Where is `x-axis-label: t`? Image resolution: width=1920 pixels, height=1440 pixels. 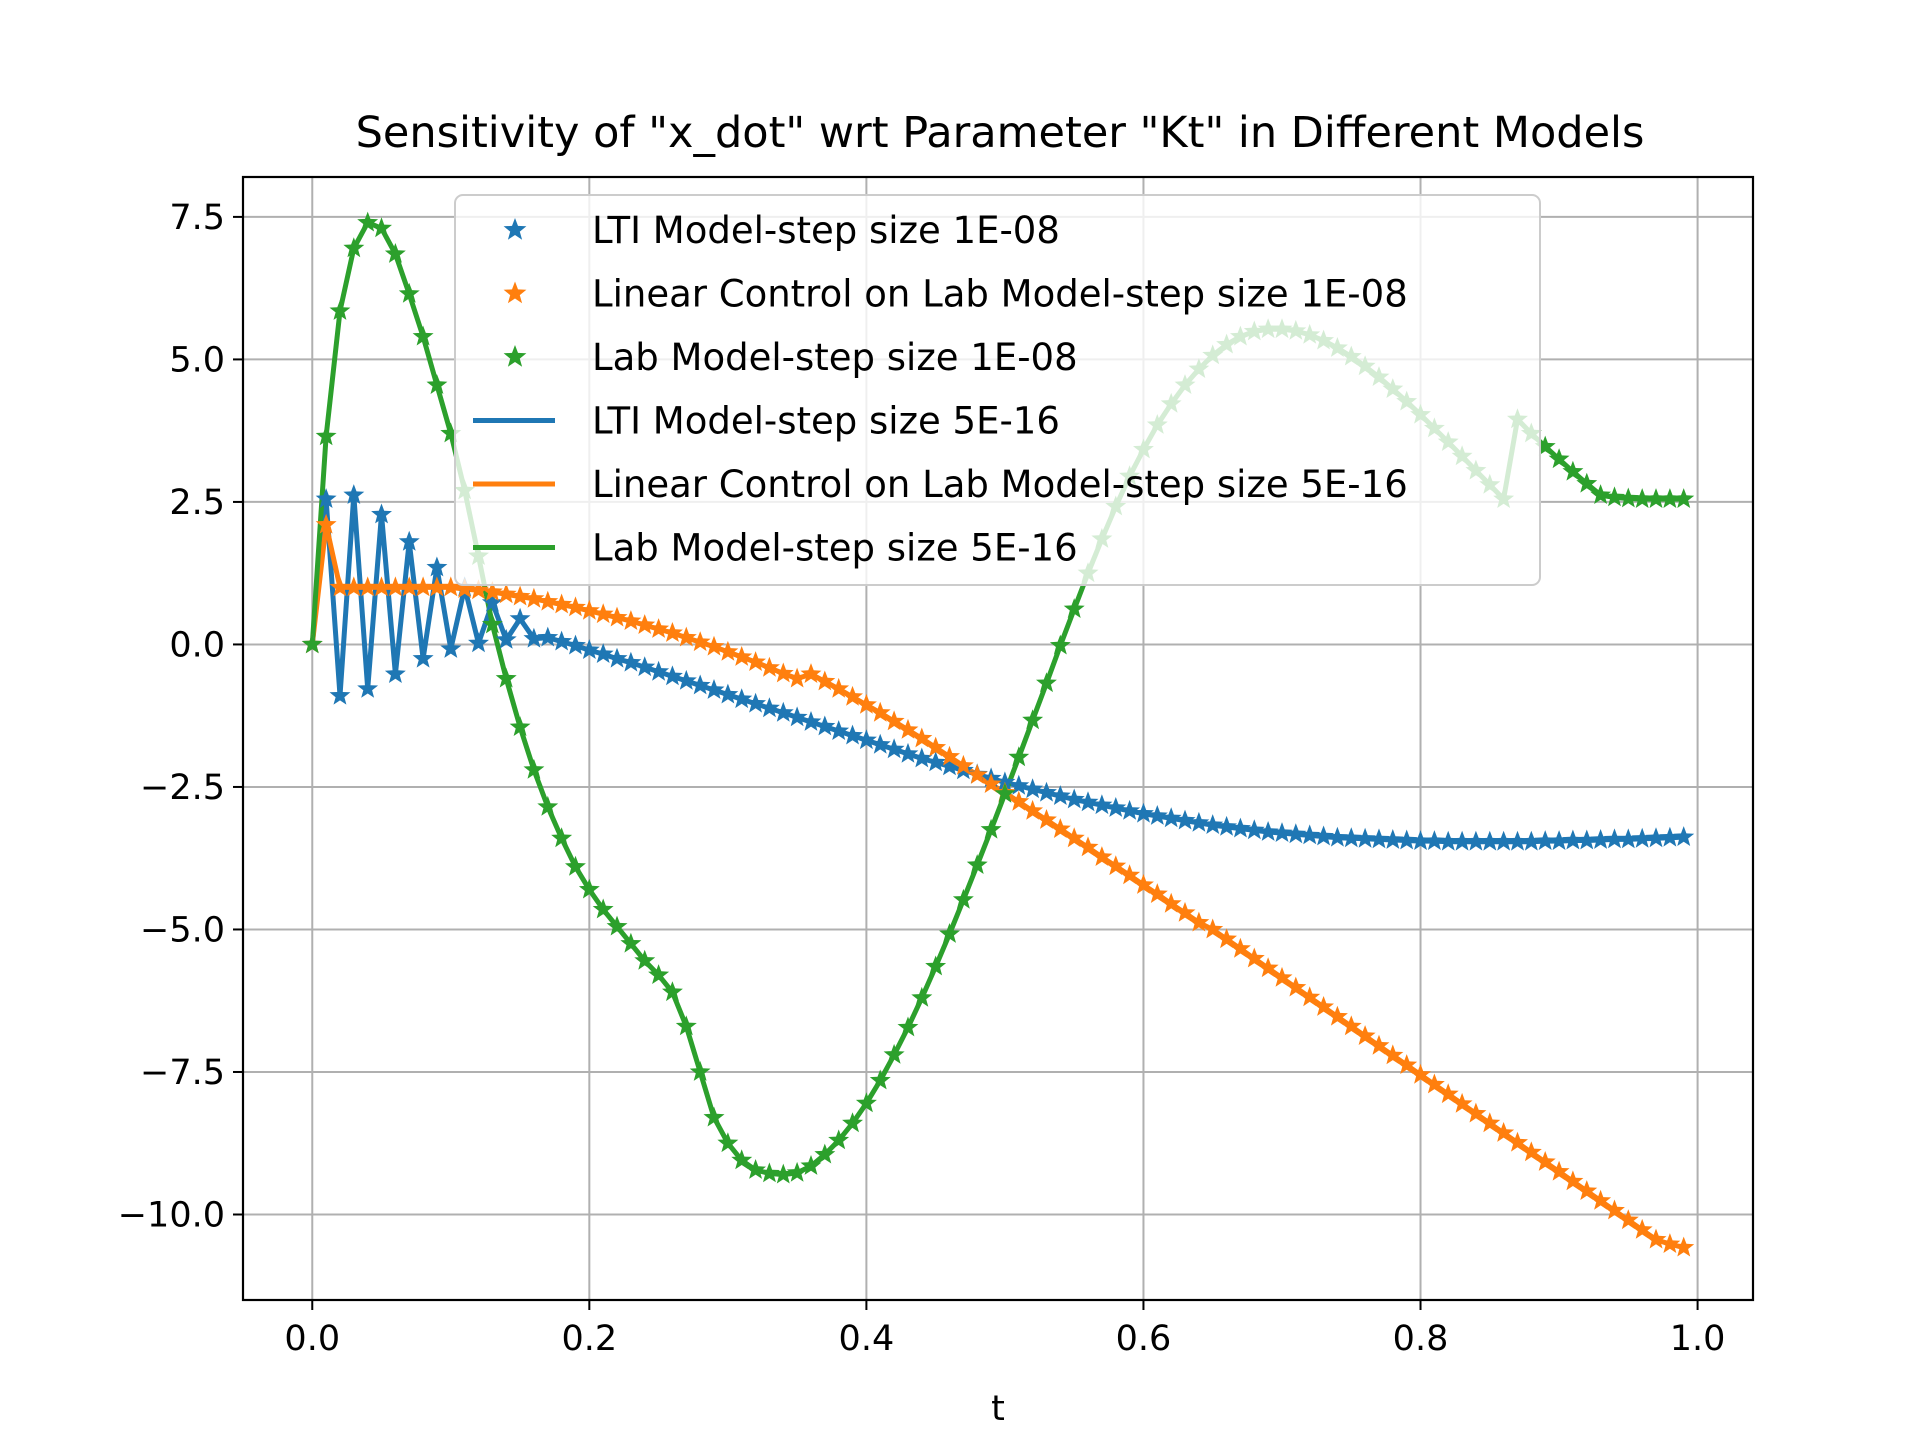 x-axis-label: t is located at coordinates (998, 1409).